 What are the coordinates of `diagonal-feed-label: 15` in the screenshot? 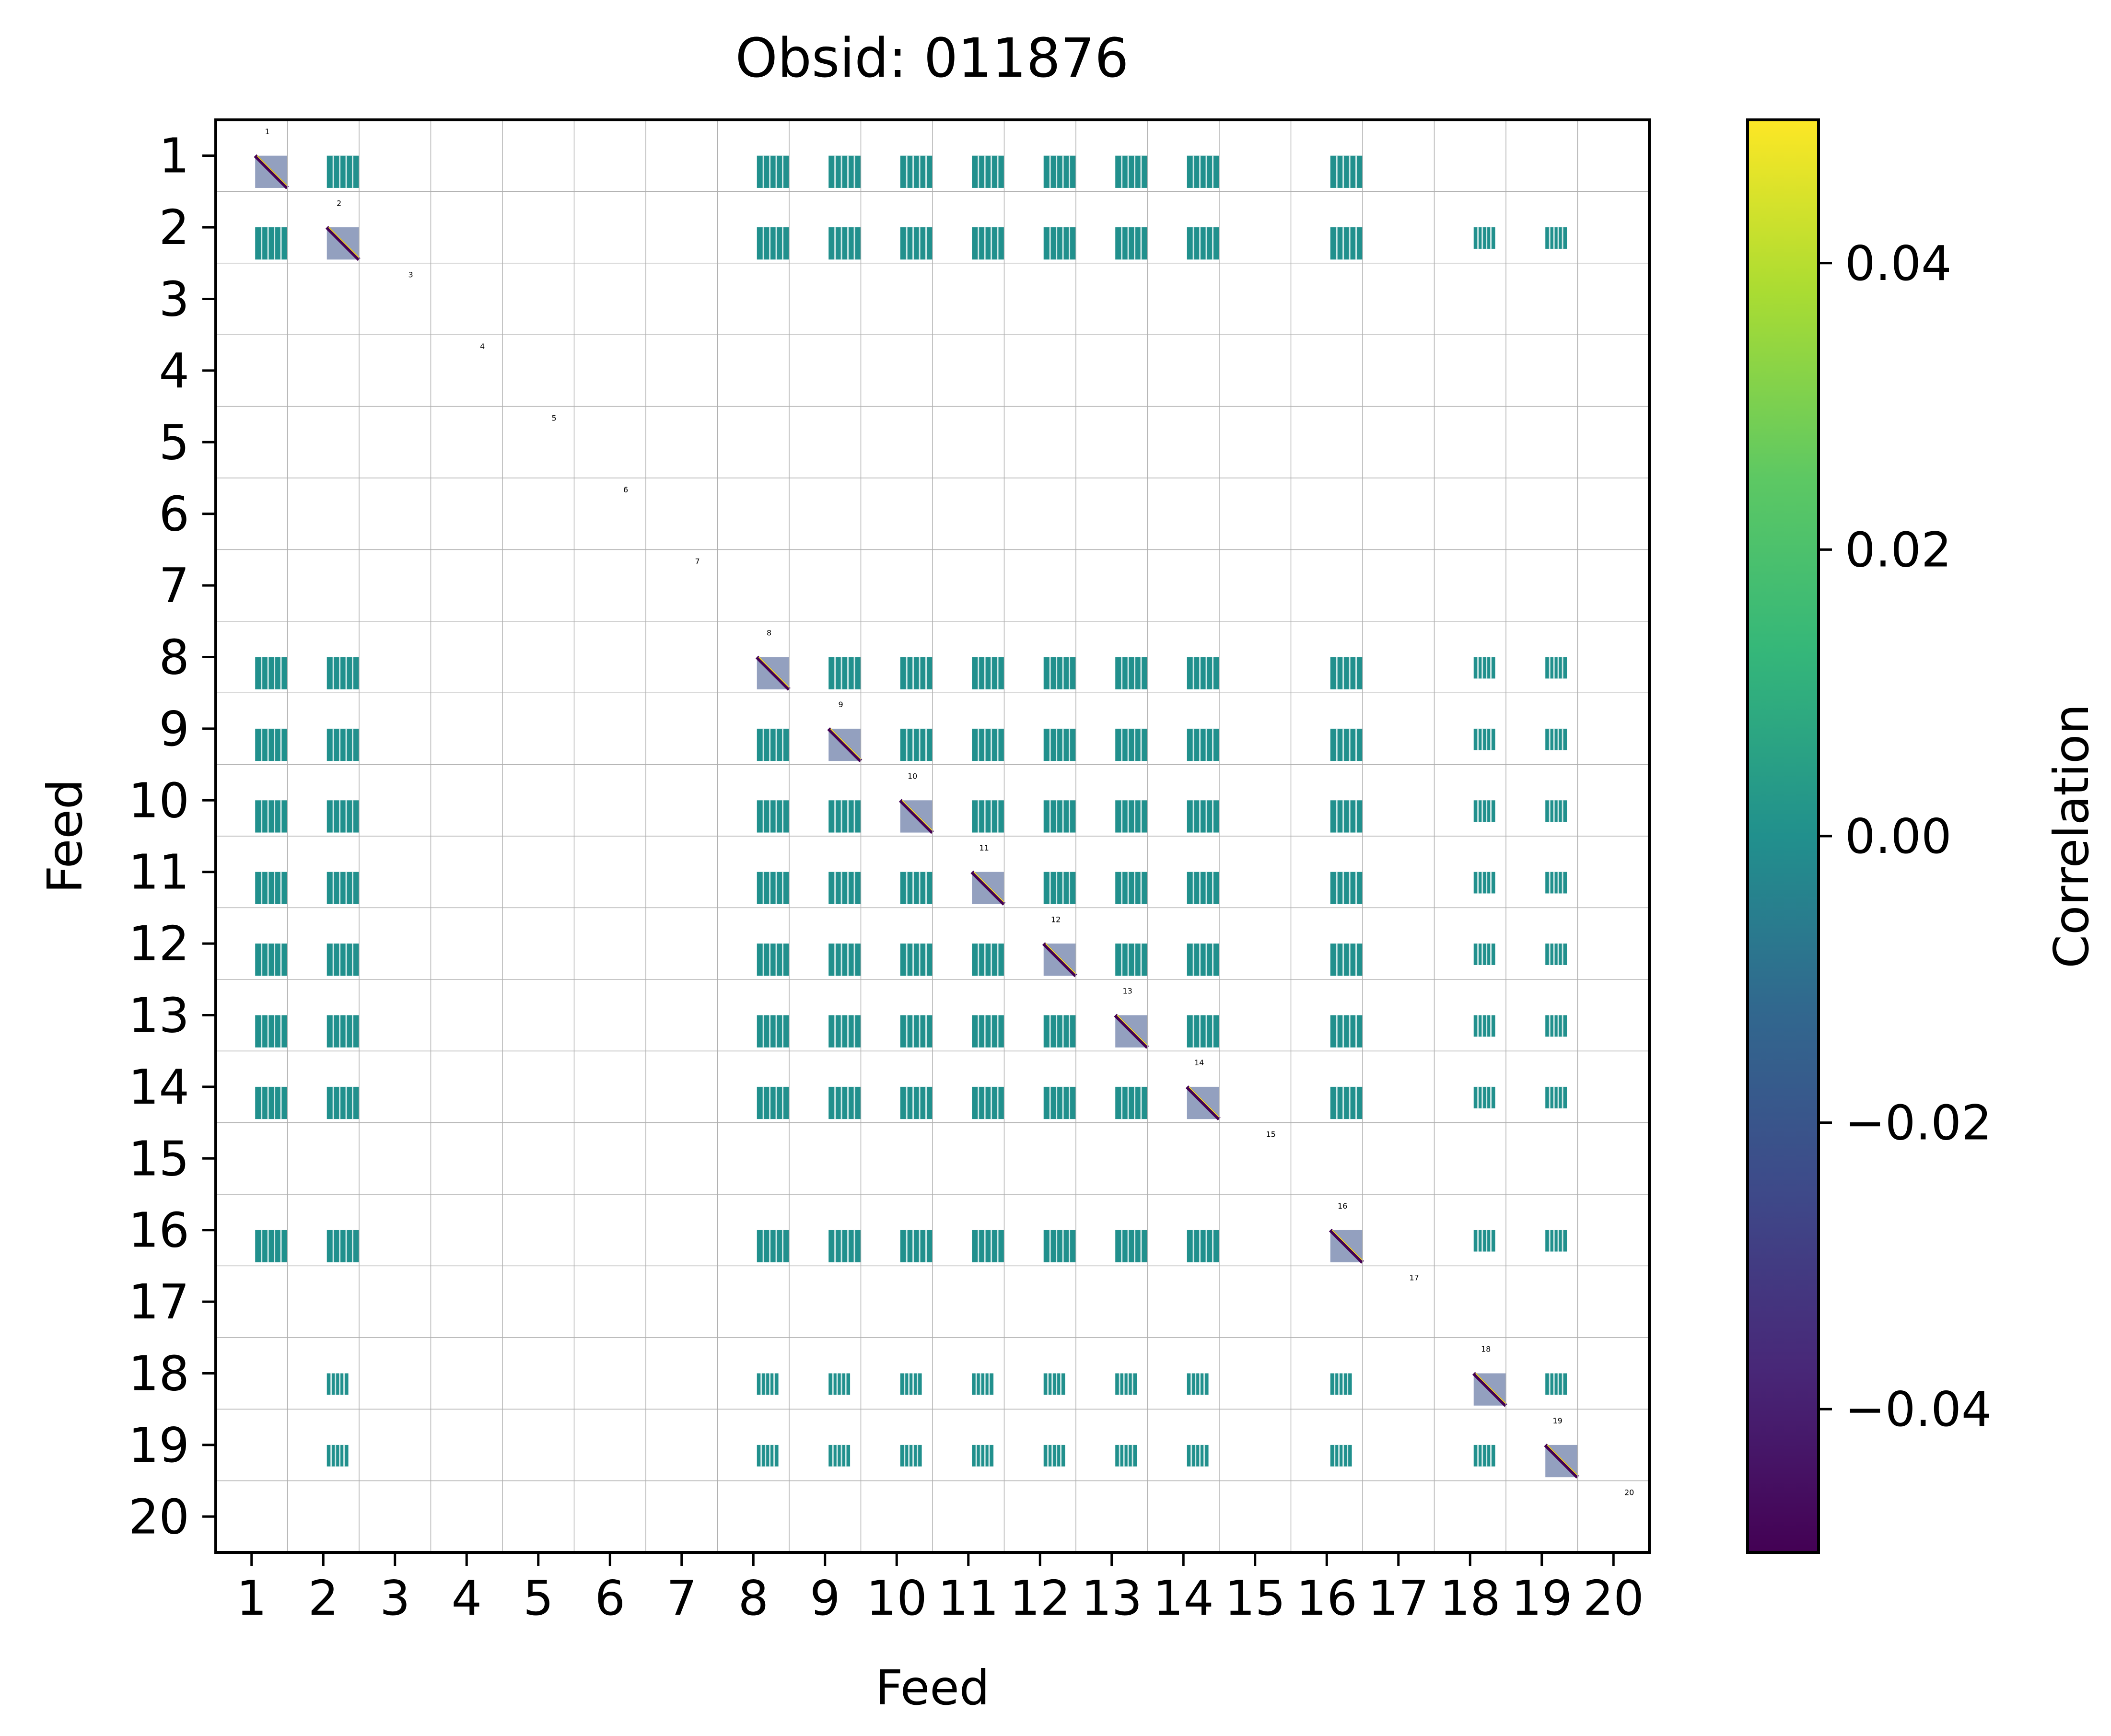 It's located at (1270, 1134).